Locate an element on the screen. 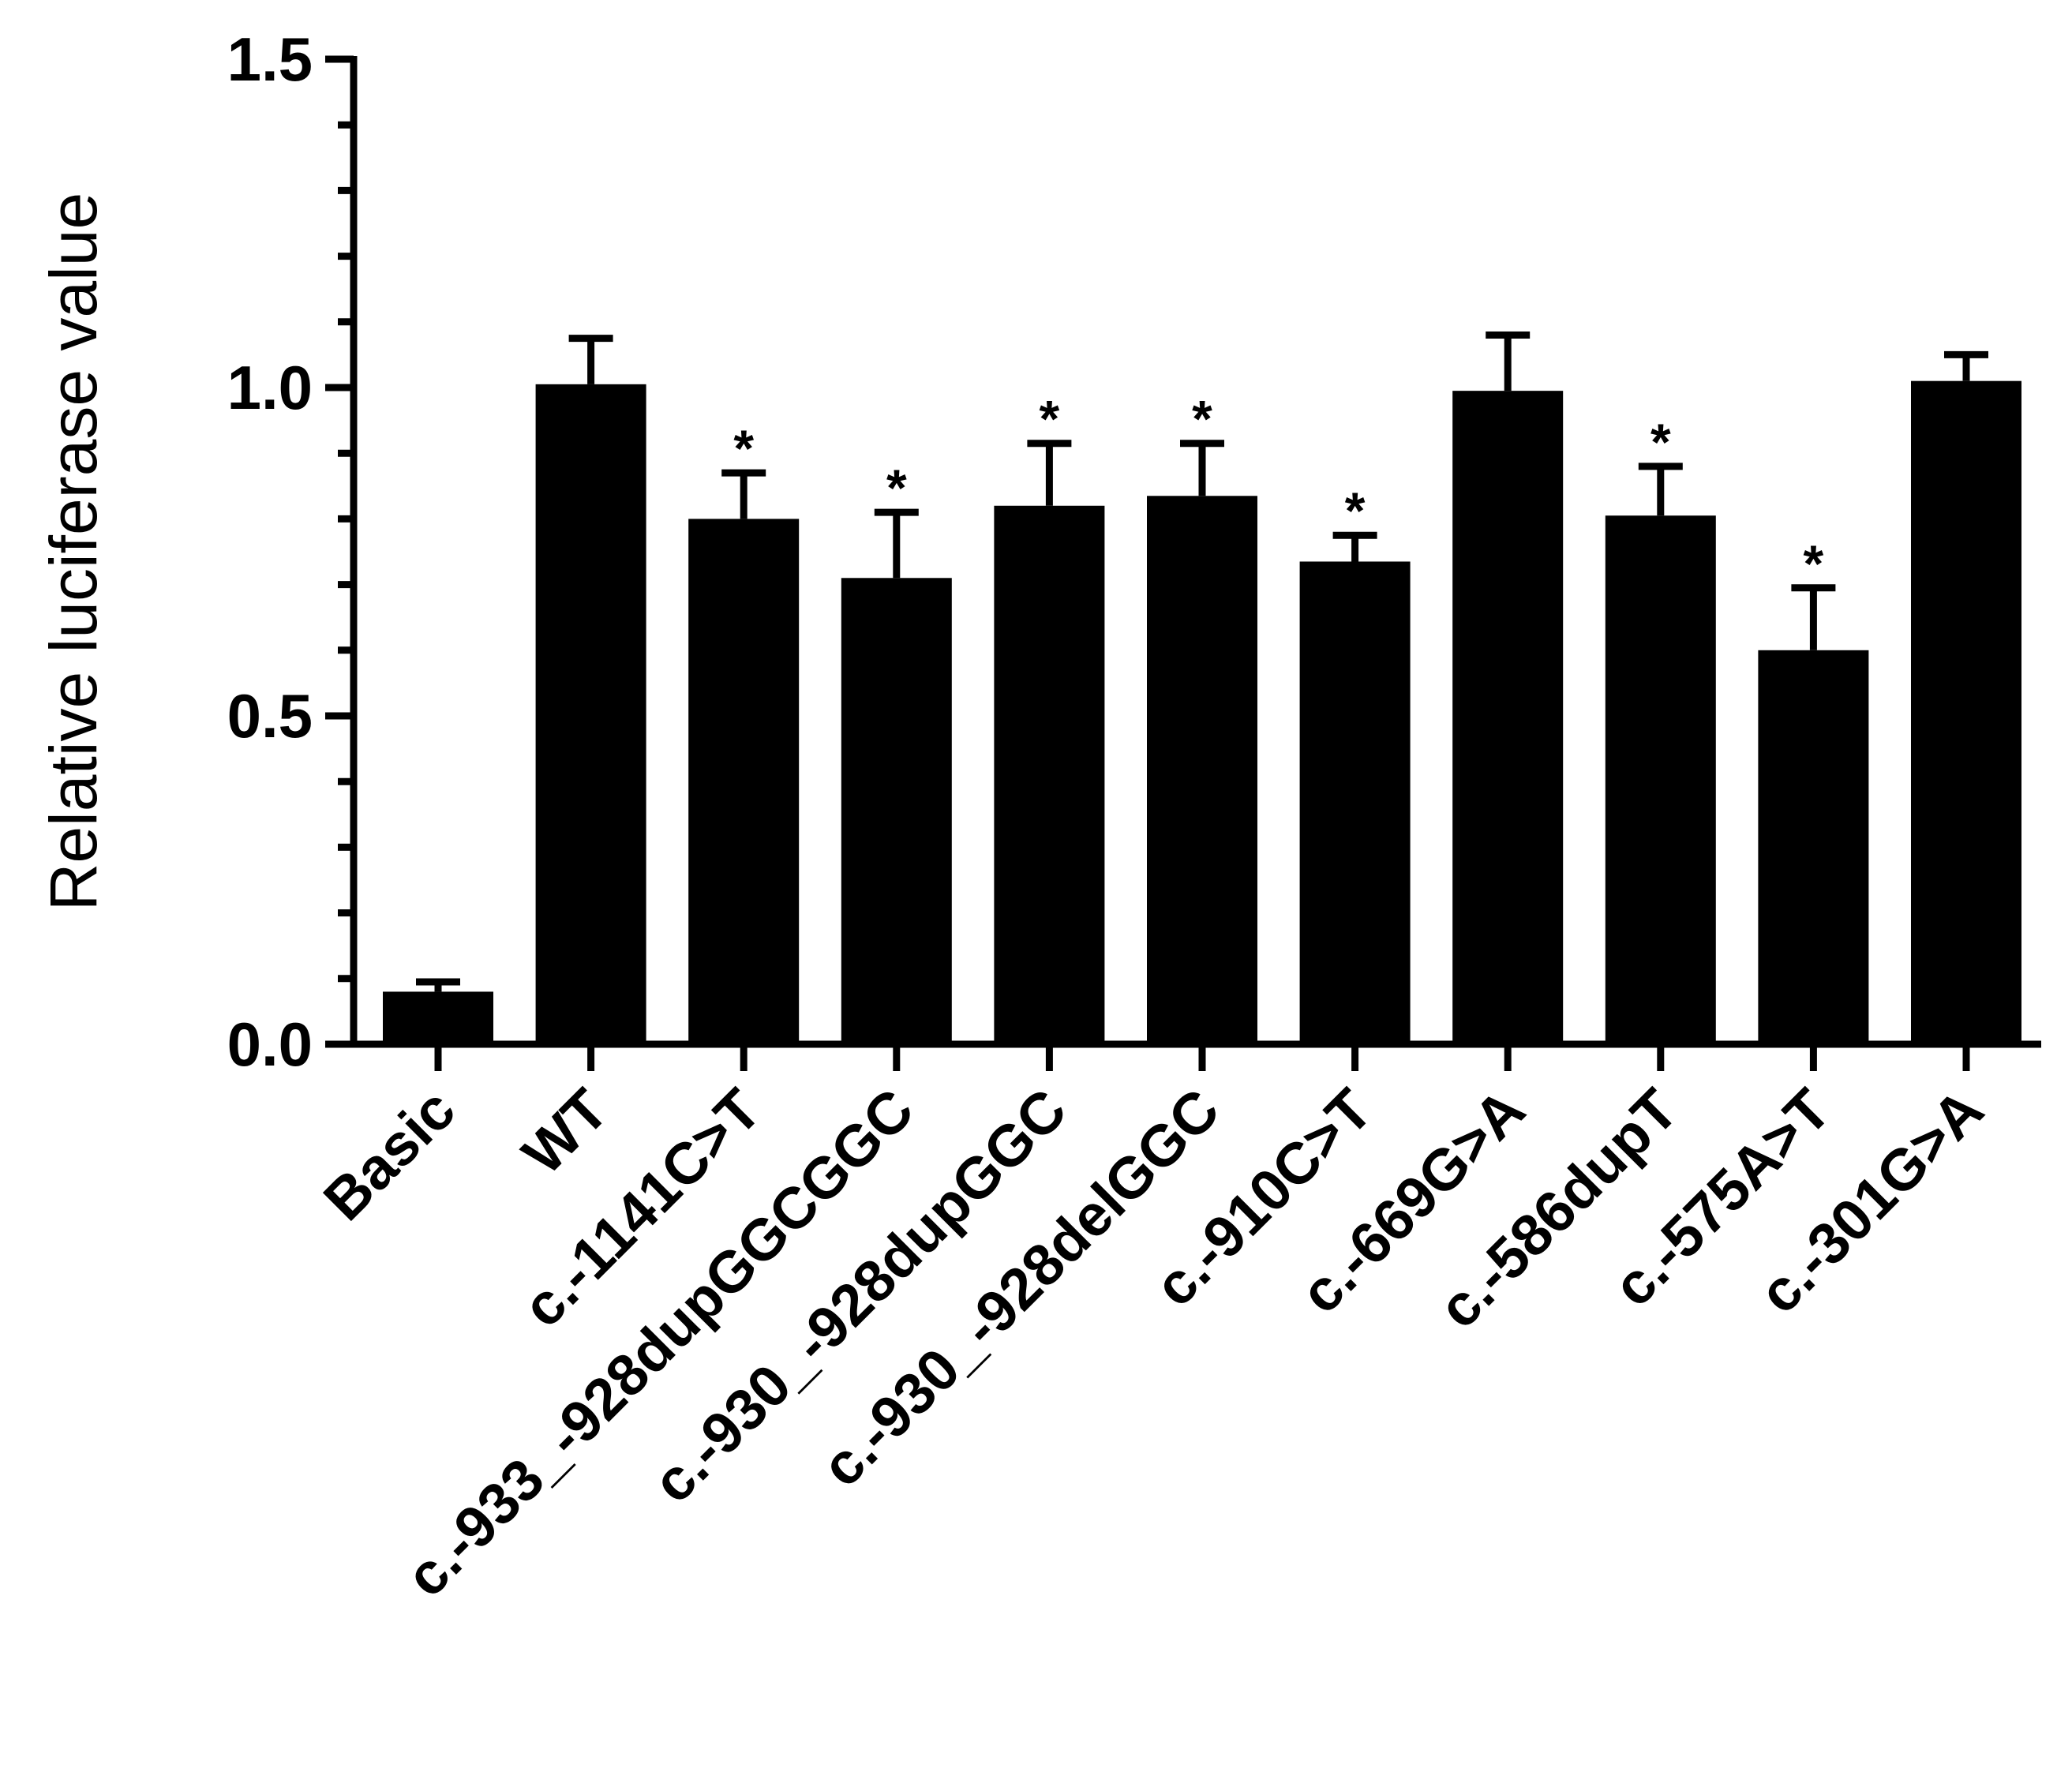  y-tick-label: 1.0 is located at coordinates (270, 387).